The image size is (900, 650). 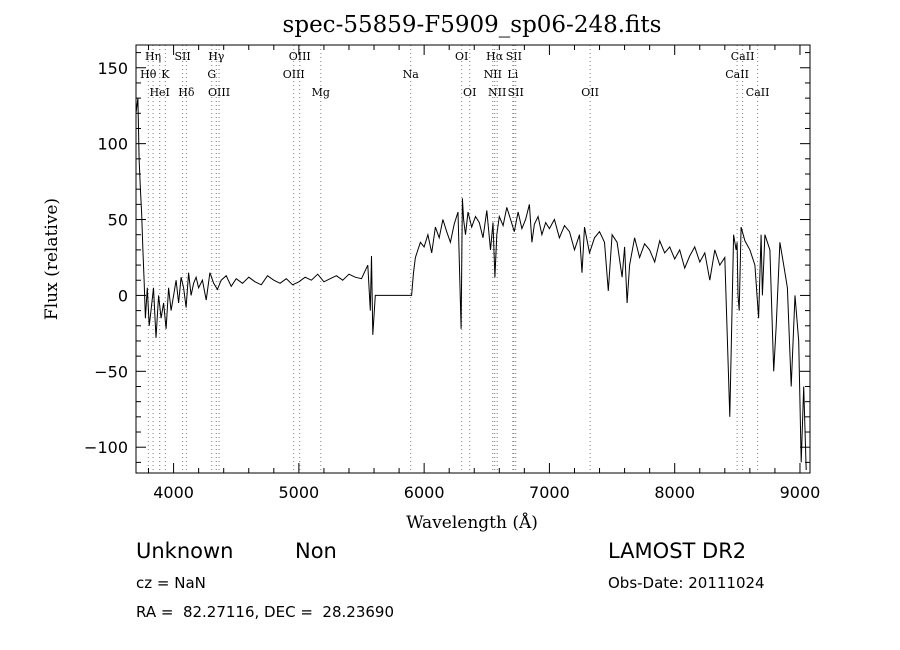 What do you see at coordinates (800, 492) in the screenshot?
I see `x-tick-label: 9000` at bounding box center [800, 492].